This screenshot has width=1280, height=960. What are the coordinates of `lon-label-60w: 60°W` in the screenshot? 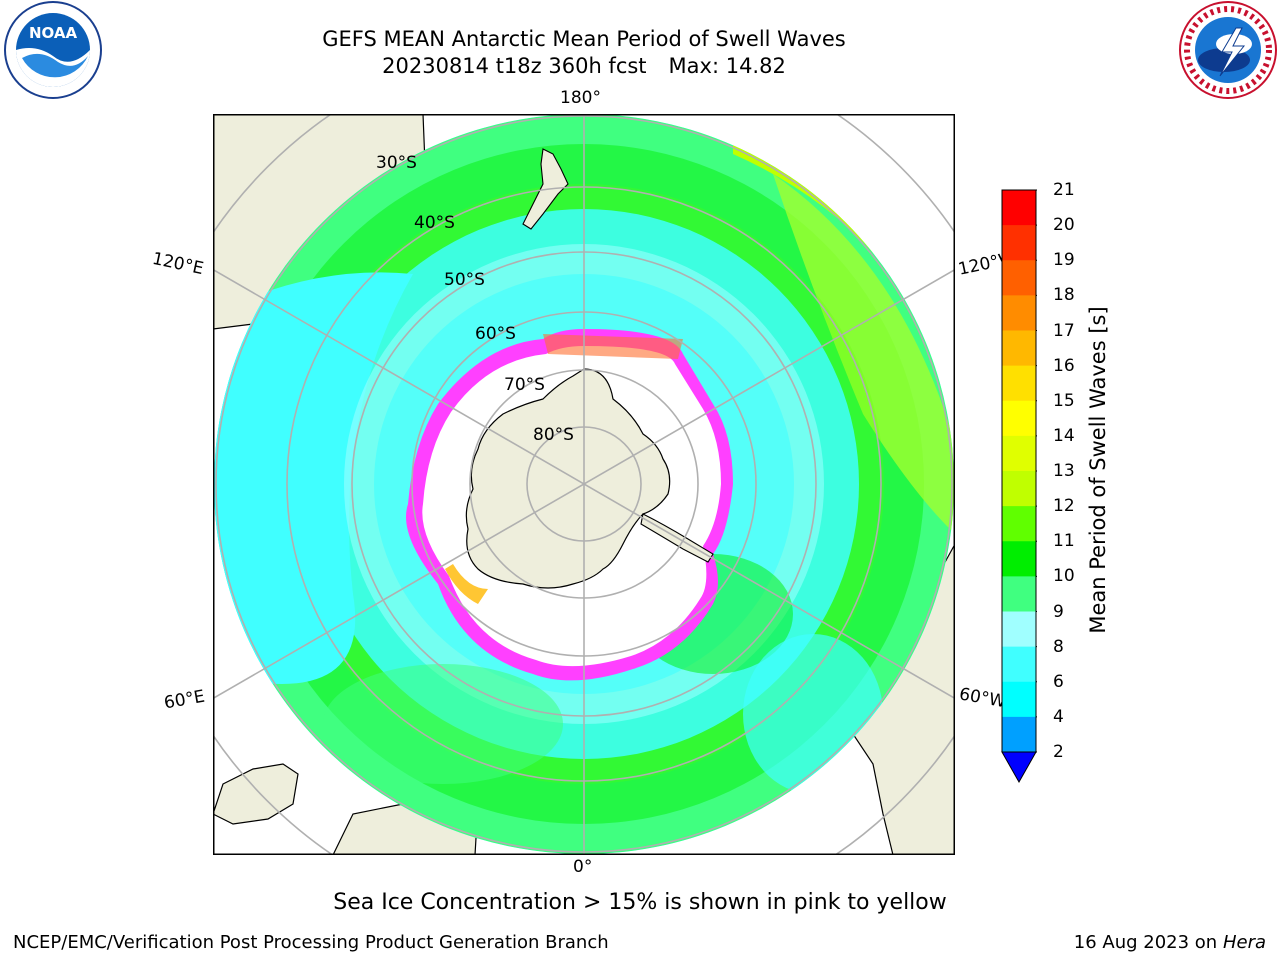 It's located at (981, 698).